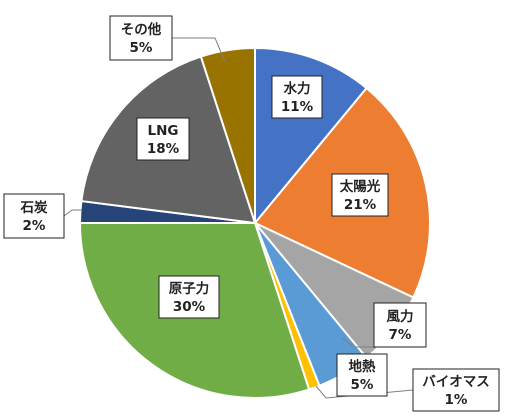 This screenshot has width=510, height=420. What do you see at coordinates (456, 400) in the screenshot?
I see `data-label-value: 1%` at bounding box center [456, 400].